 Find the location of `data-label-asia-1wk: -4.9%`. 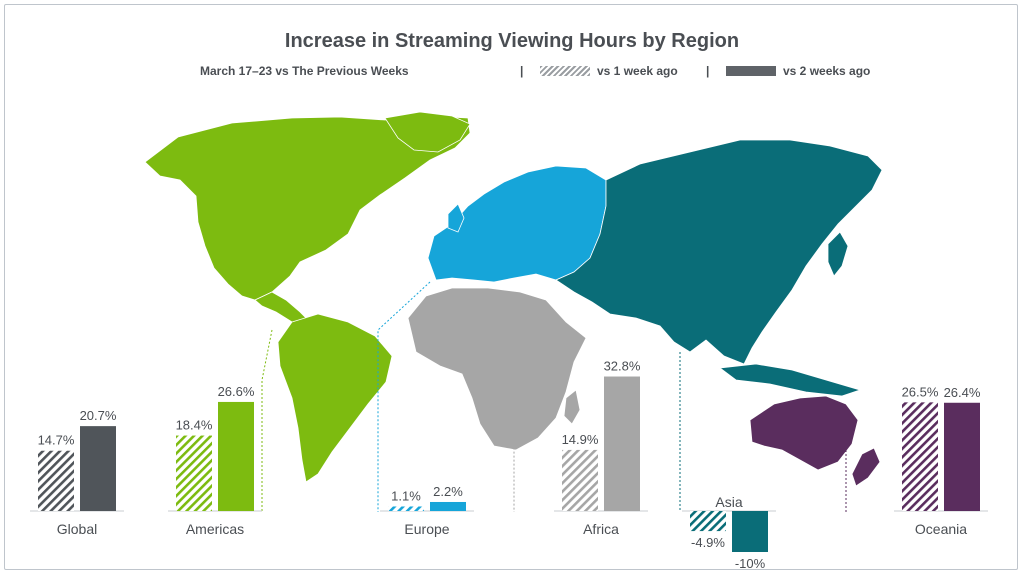

data-label-asia-1wk: -4.9% is located at coordinates (708, 542).